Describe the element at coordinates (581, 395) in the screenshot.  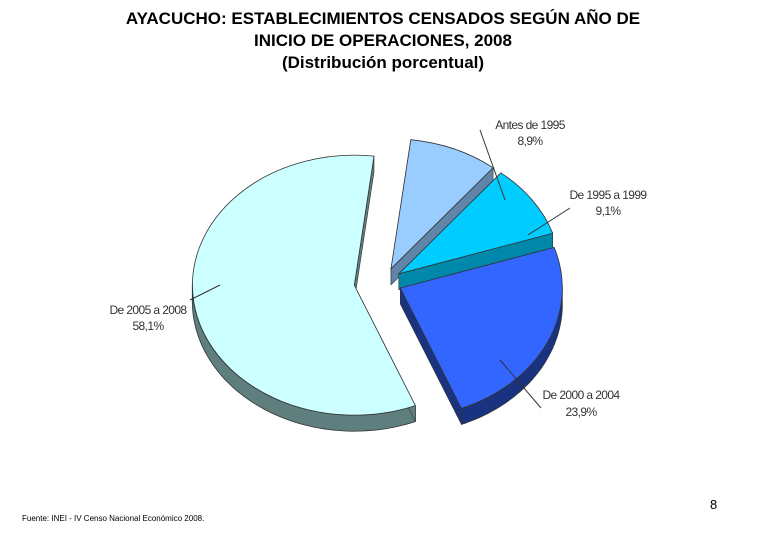
I see `slice-label-3: De 2000 a 2004` at that location.